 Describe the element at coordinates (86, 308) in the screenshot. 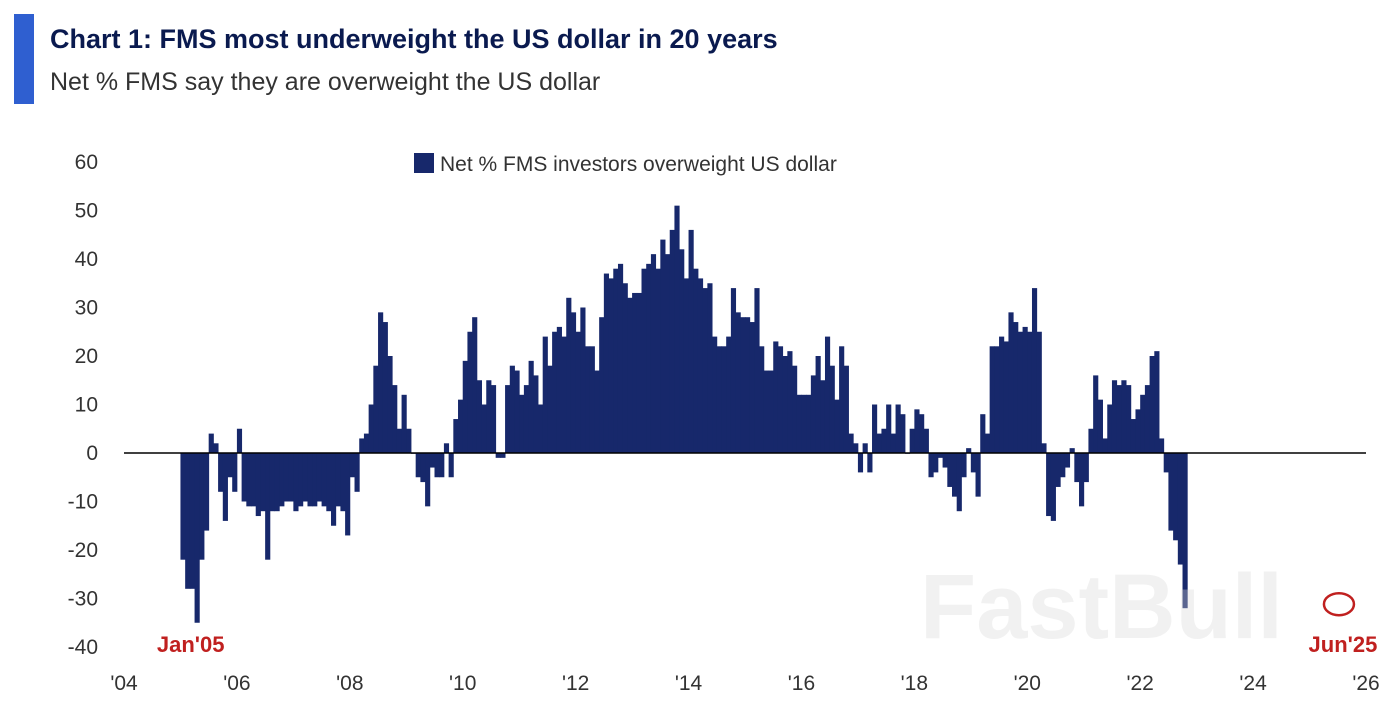

I see `y-tick-label: 30` at that location.